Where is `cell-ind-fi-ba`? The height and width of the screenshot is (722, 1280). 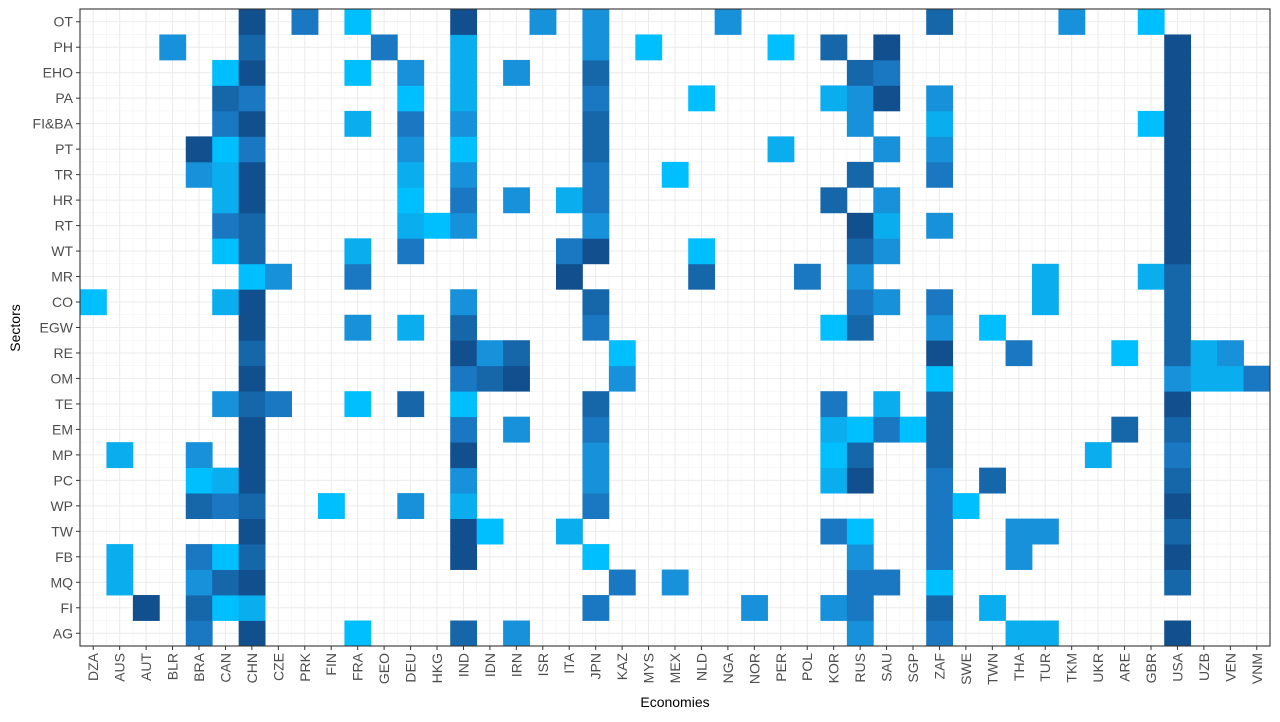 cell-ind-fi-ba is located at coordinates (464, 123).